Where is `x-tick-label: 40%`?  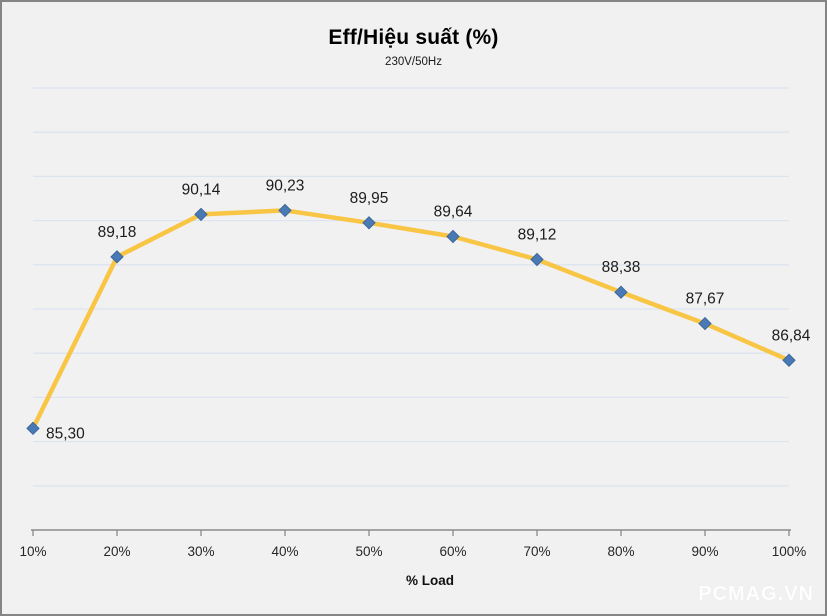 x-tick-label: 40% is located at coordinates (284, 551).